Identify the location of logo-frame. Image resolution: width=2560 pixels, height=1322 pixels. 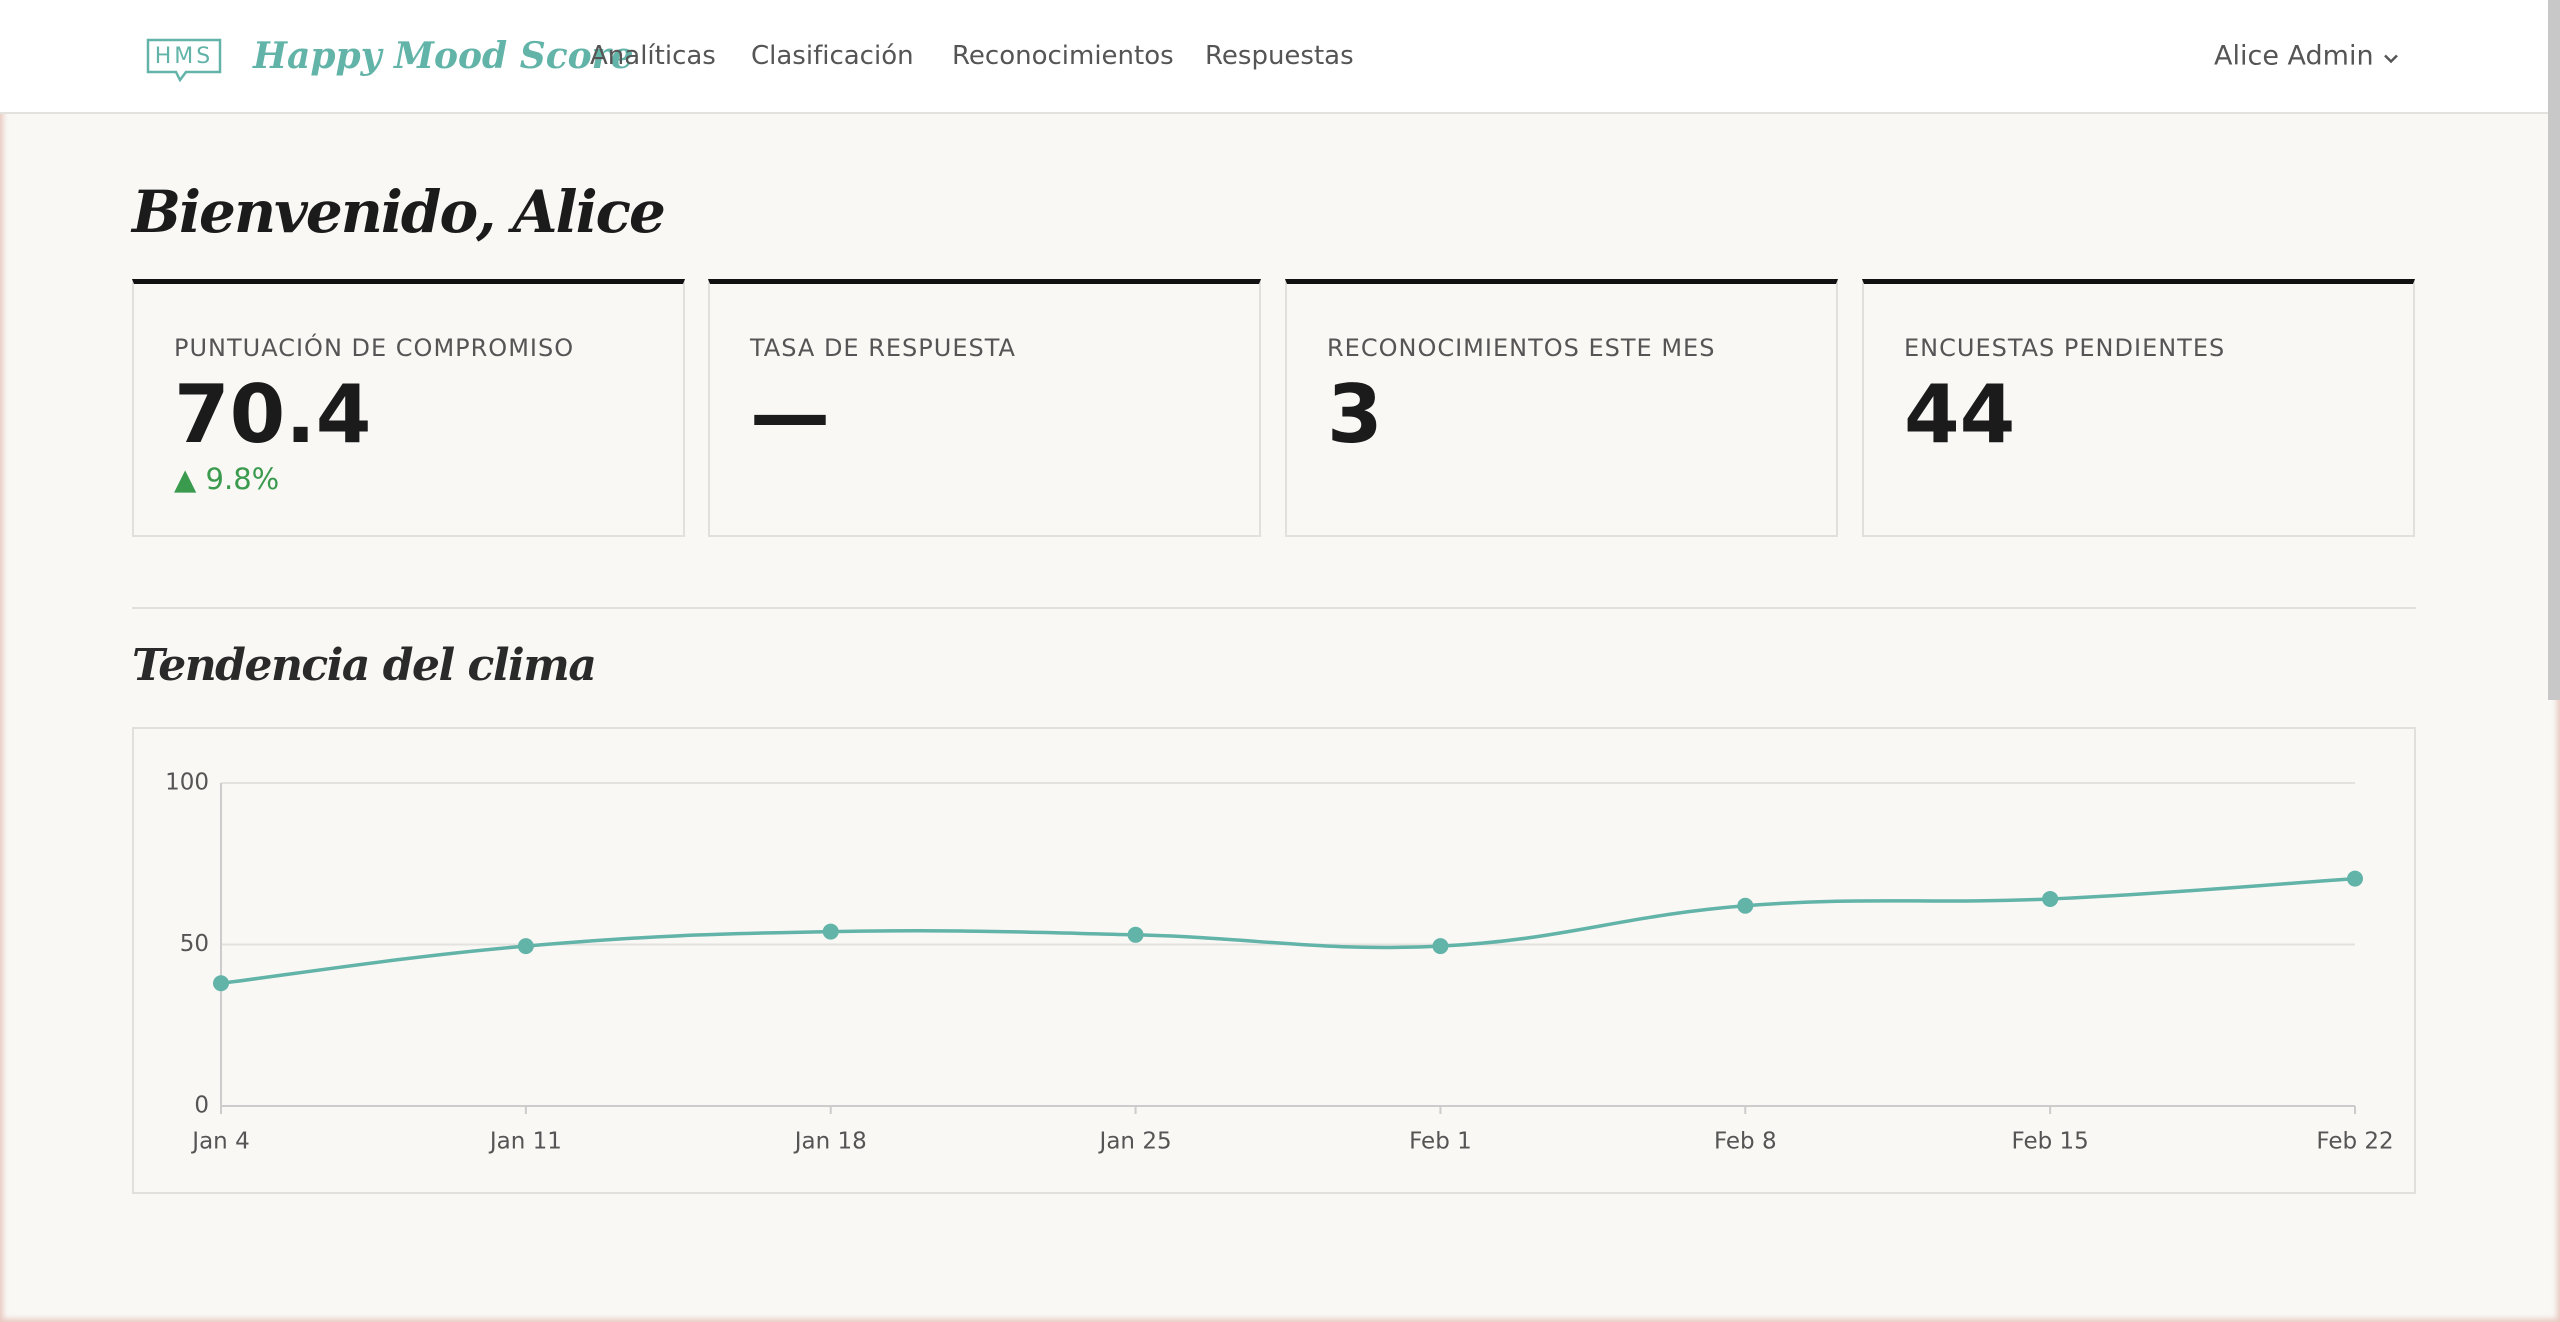
(184, 60).